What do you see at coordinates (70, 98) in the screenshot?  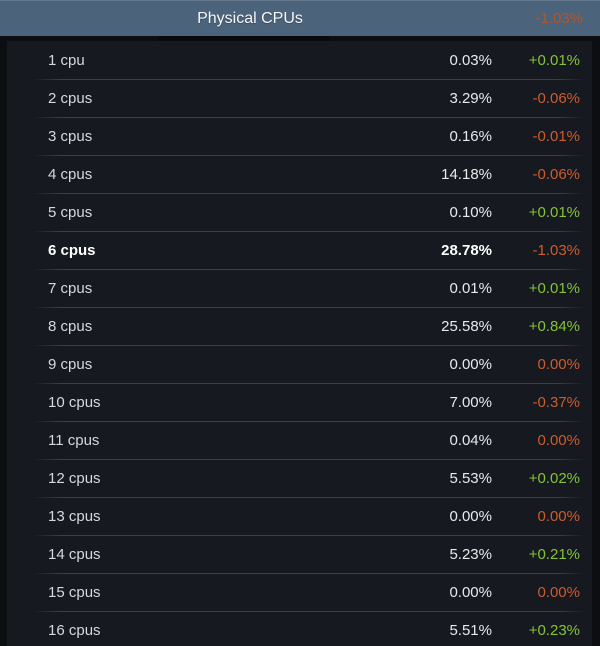 I see `row-label: 2 cpus` at bounding box center [70, 98].